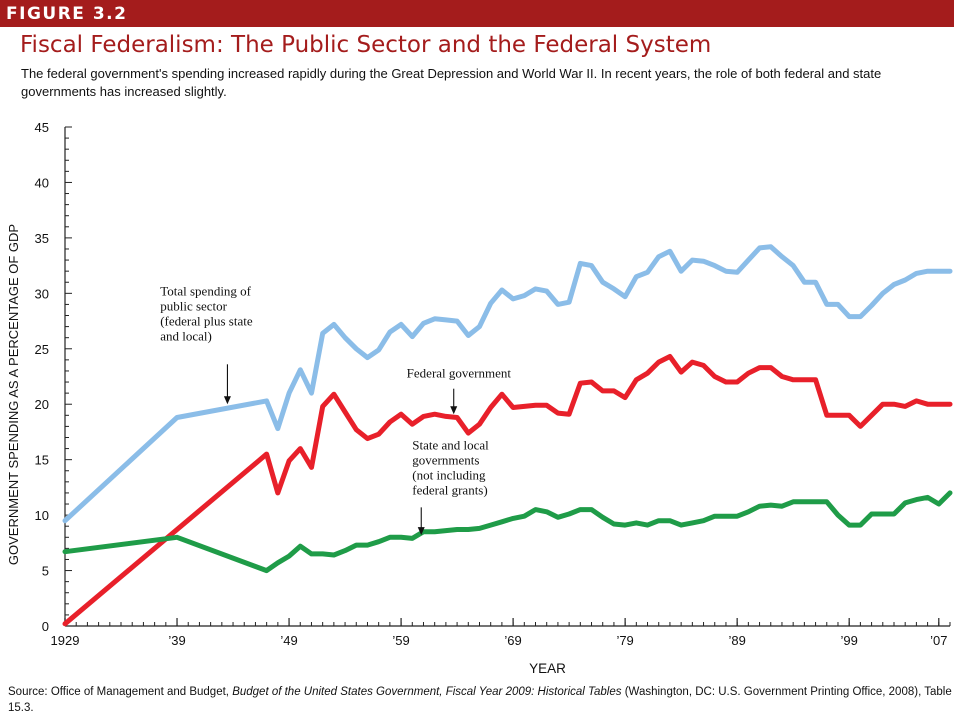  What do you see at coordinates (42, 182) in the screenshot?
I see `y-tick-label: 40` at bounding box center [42, 182].